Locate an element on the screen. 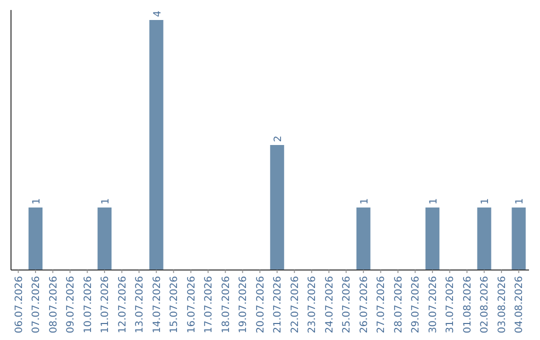 This screenshot has width=540, height=340. x-tick-label: 11.07.2026 is located at coordinates (106, 305).